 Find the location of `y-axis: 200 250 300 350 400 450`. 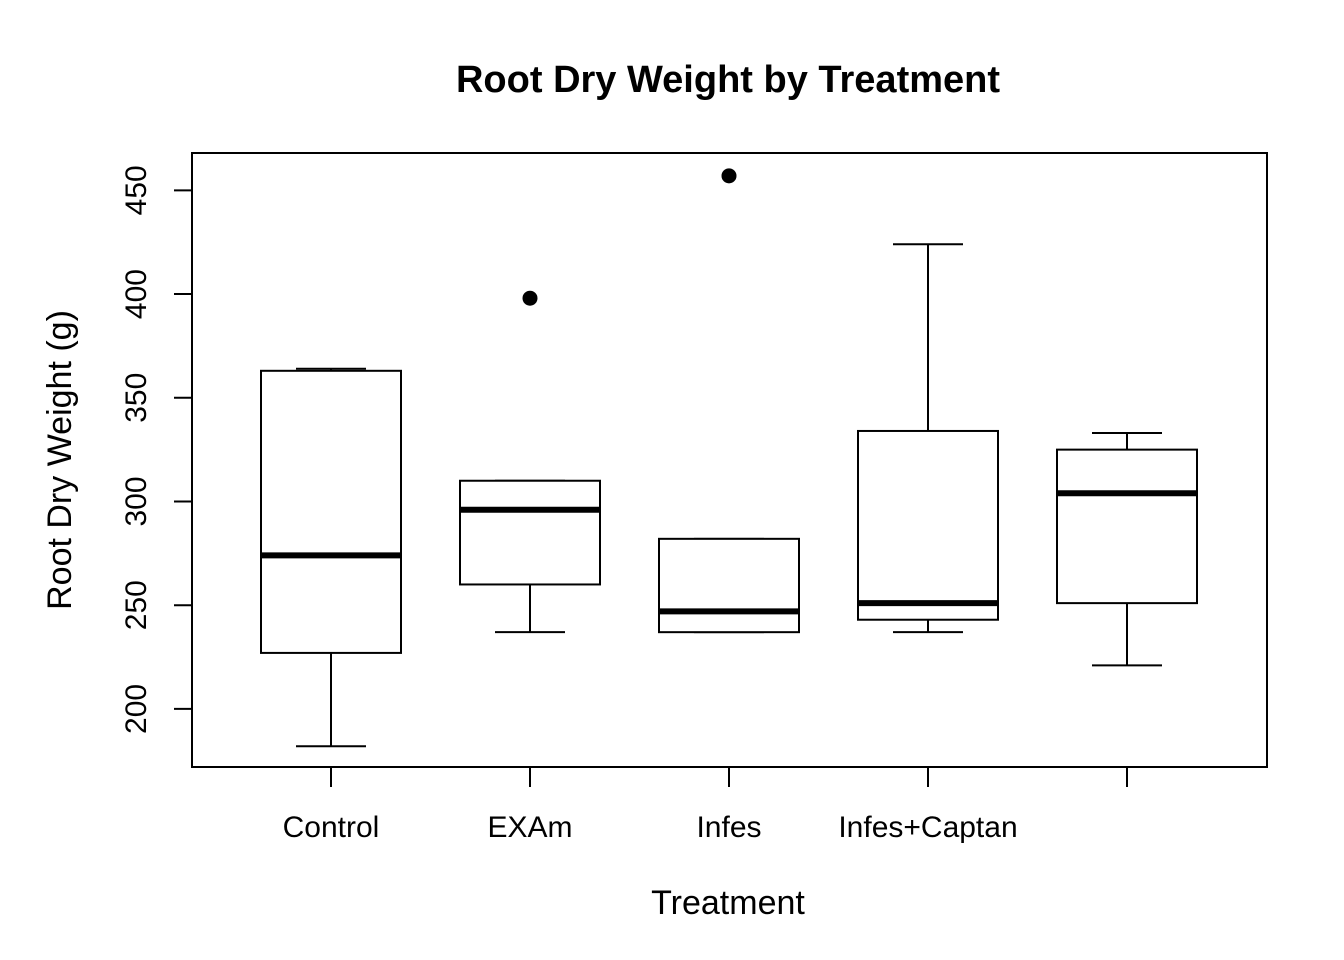

y-axis: 200 250 300 350 400 450 is located at coordinates (156, 449).